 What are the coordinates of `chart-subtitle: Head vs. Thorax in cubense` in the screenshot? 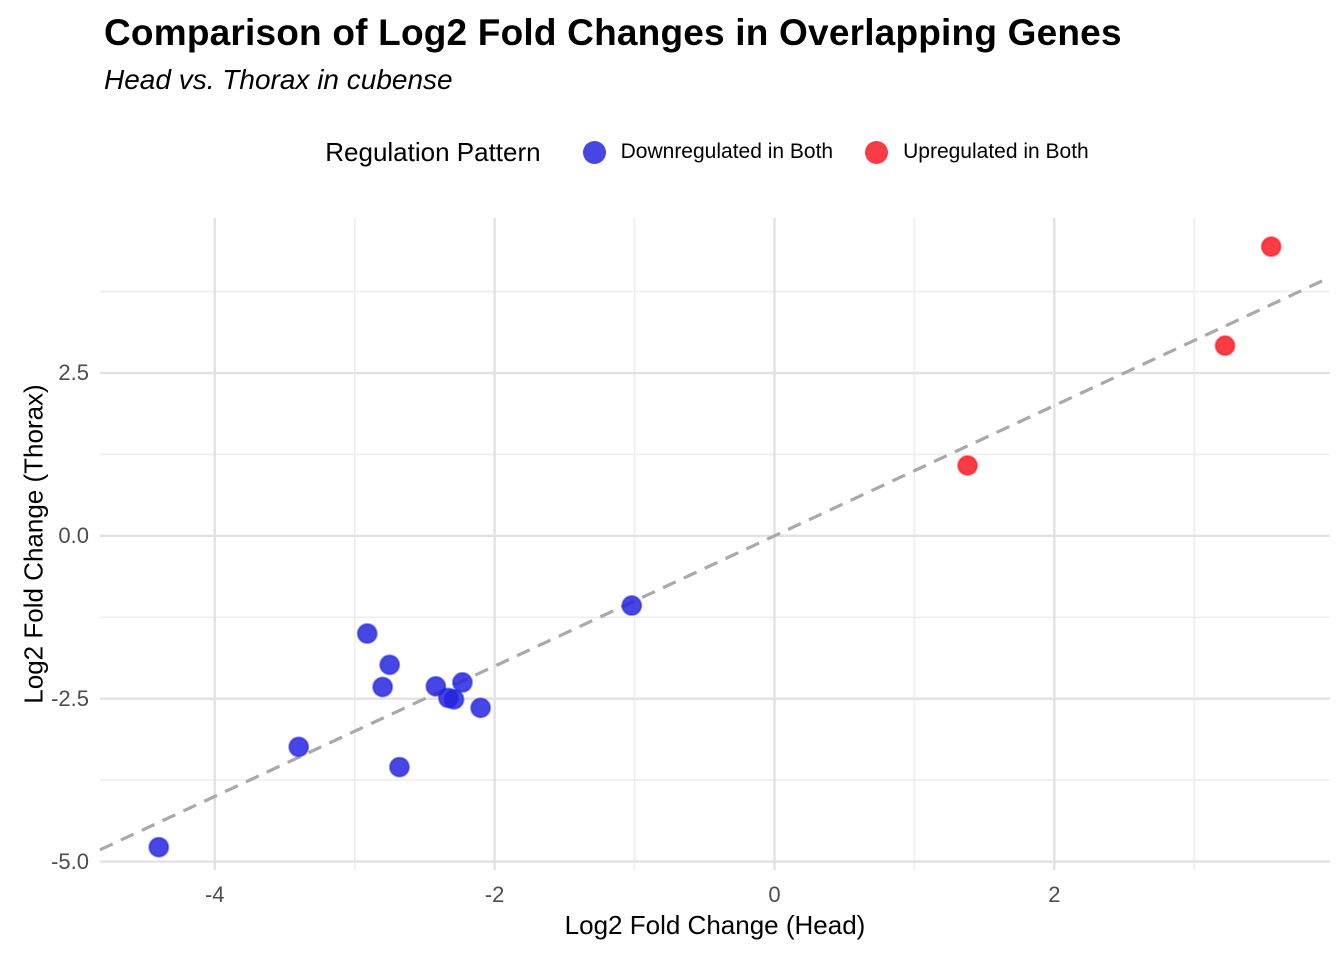 It's located at (278, 79).